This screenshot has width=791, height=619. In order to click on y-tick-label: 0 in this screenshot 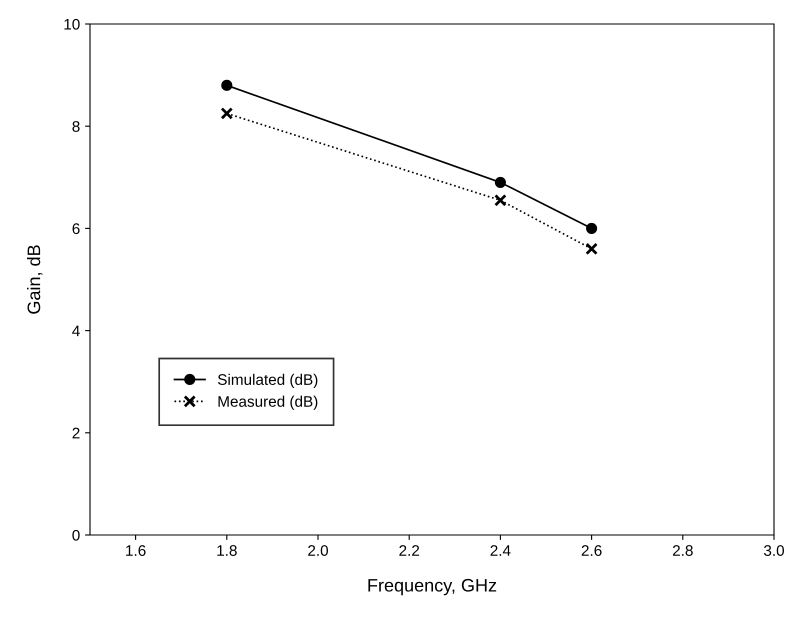, I will do `click(76, 535)`.